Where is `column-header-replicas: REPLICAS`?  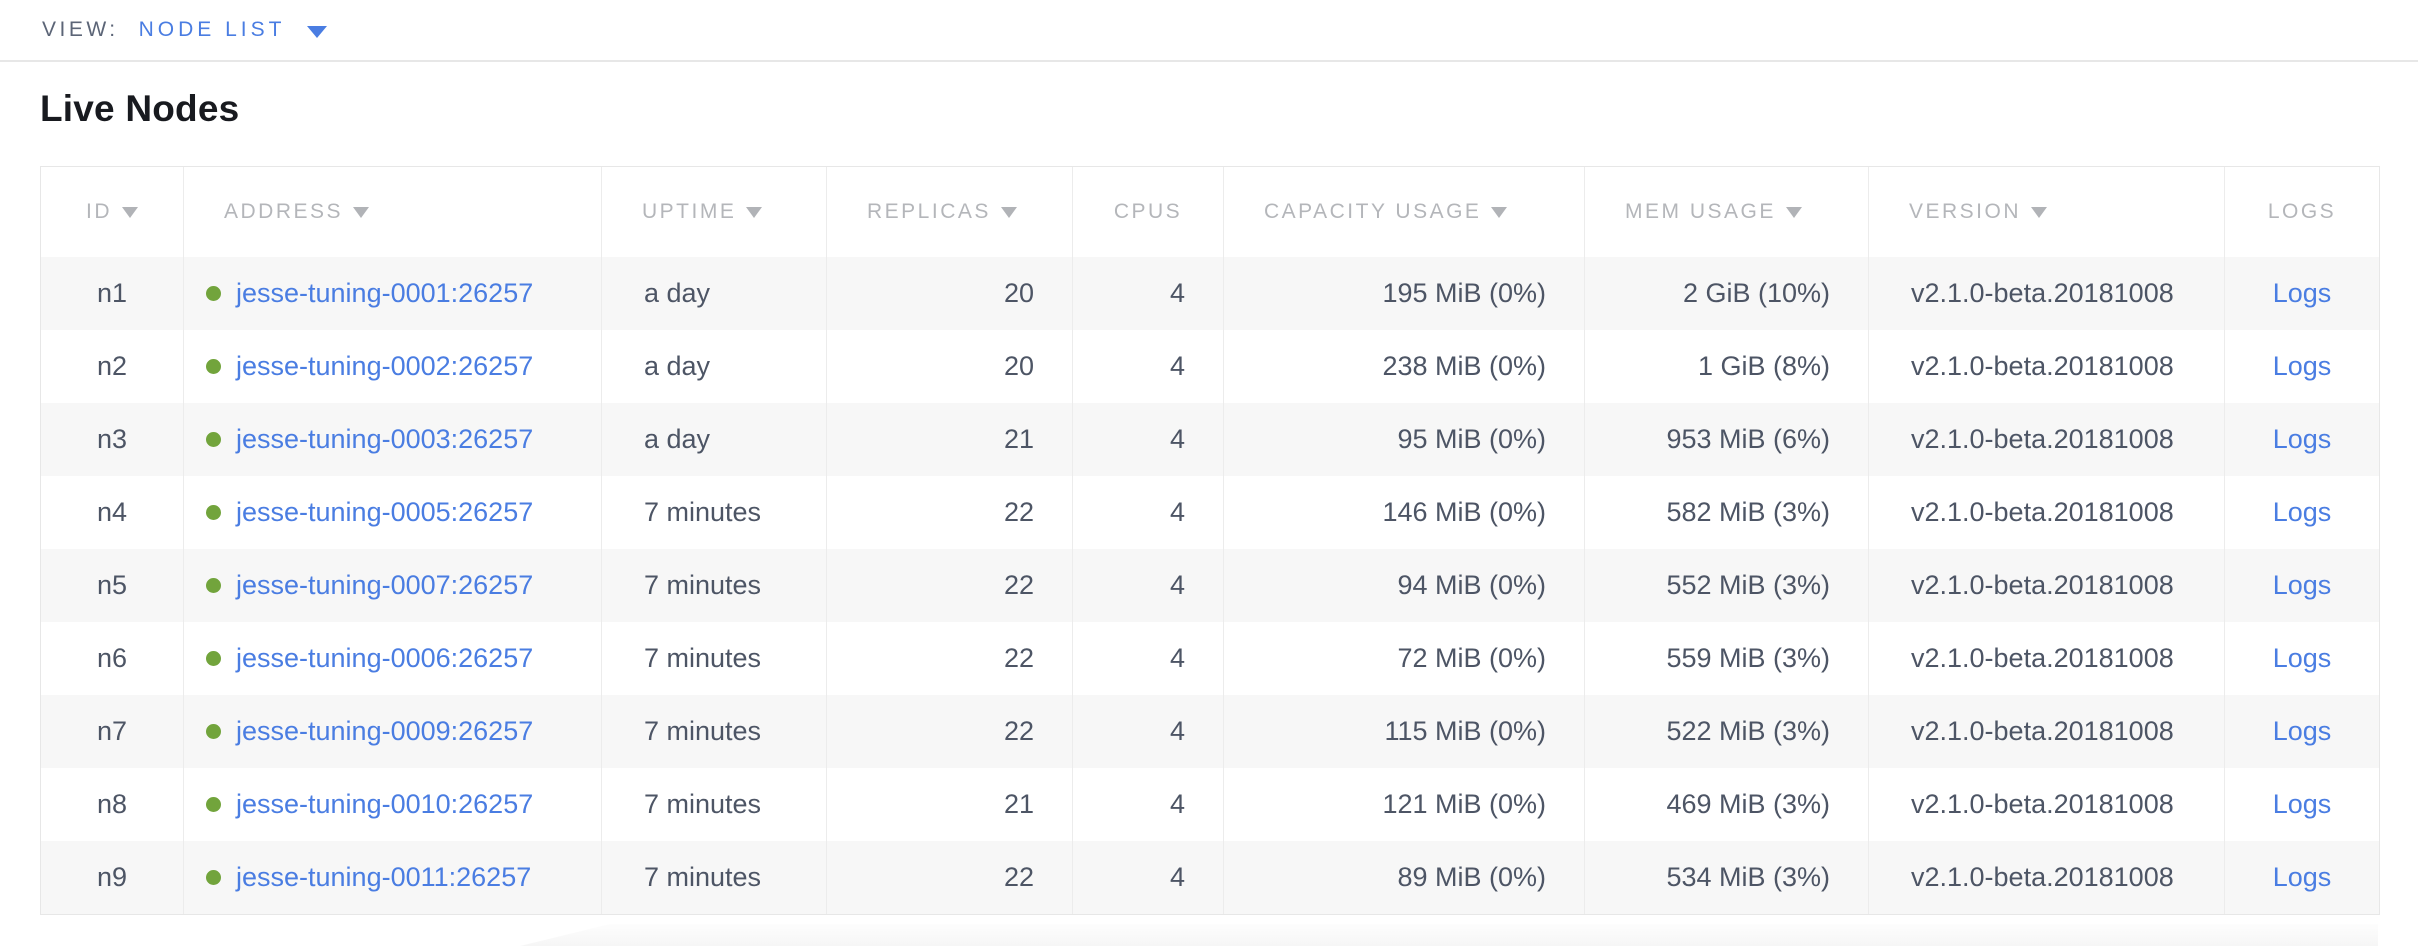
column-header-replicas: REPLICAS is located at coordinates (950, 212).